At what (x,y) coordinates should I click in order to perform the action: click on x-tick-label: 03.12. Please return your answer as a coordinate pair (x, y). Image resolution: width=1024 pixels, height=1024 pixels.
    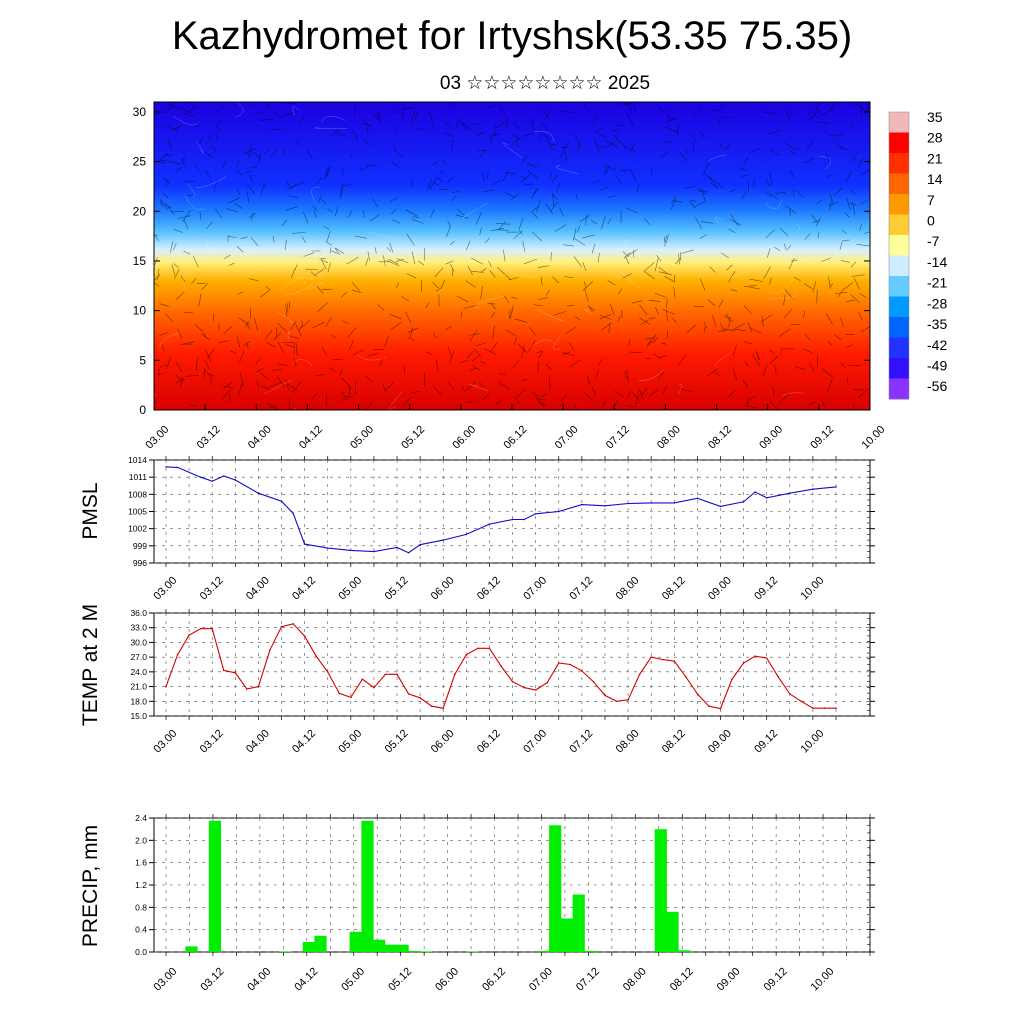
    Looking at the image, I should click on (209, 438).